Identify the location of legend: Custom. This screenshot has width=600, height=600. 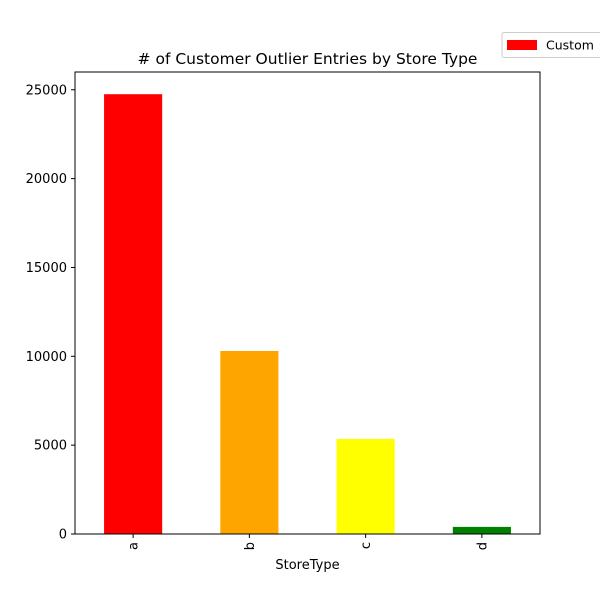
(550, 45).